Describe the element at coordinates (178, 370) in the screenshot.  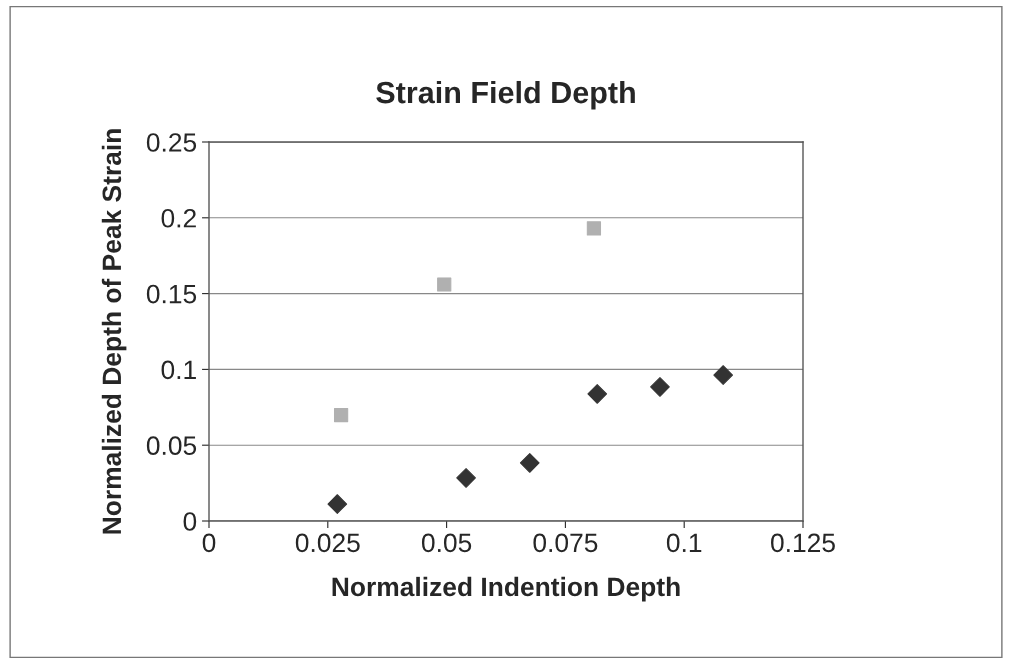
I see `y-tick-label: 0.1` at that location.